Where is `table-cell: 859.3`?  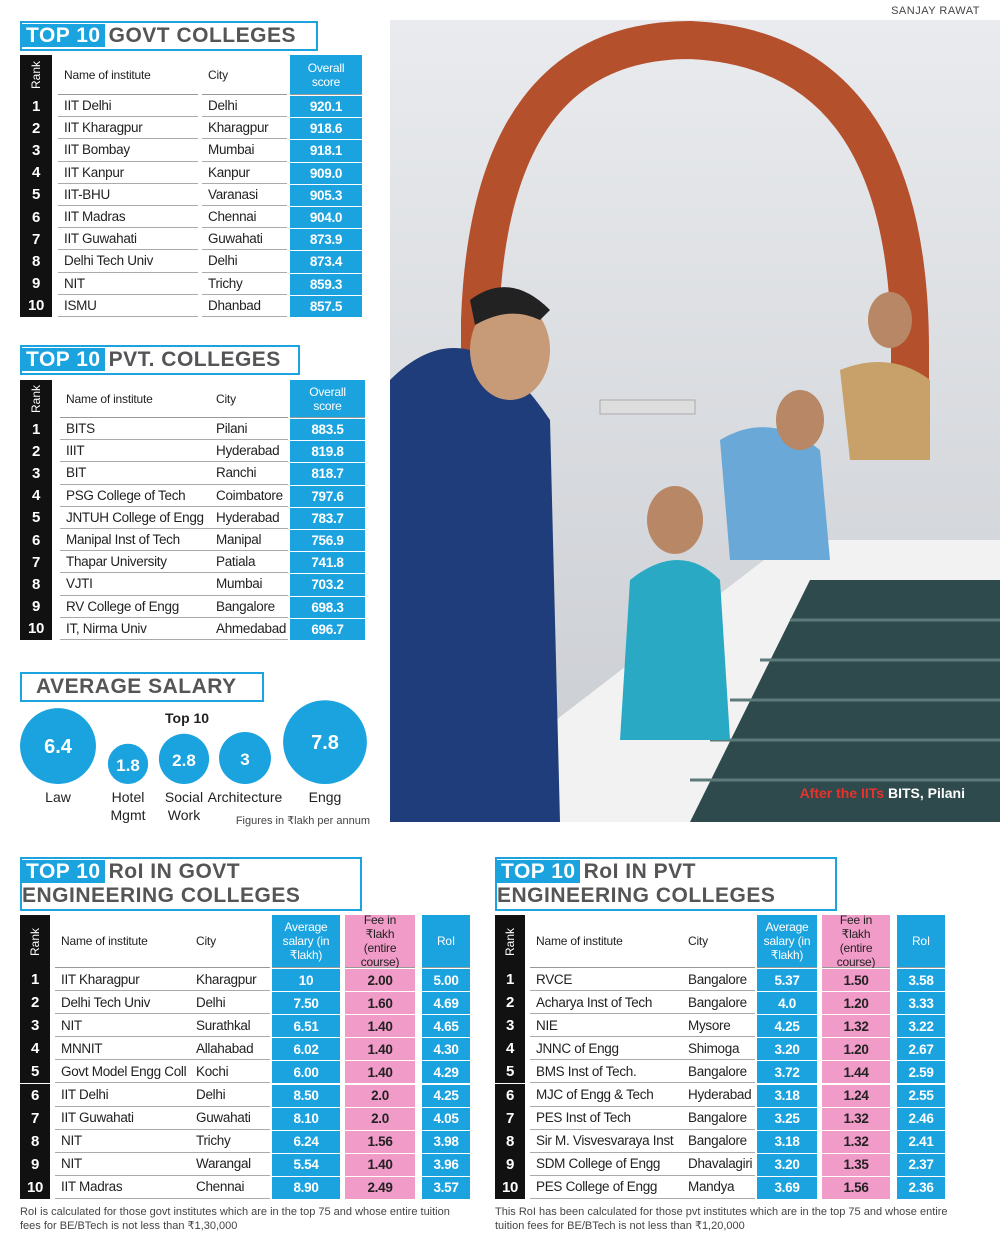
table-cell: 859.3 is located at coordinates (326, 283).